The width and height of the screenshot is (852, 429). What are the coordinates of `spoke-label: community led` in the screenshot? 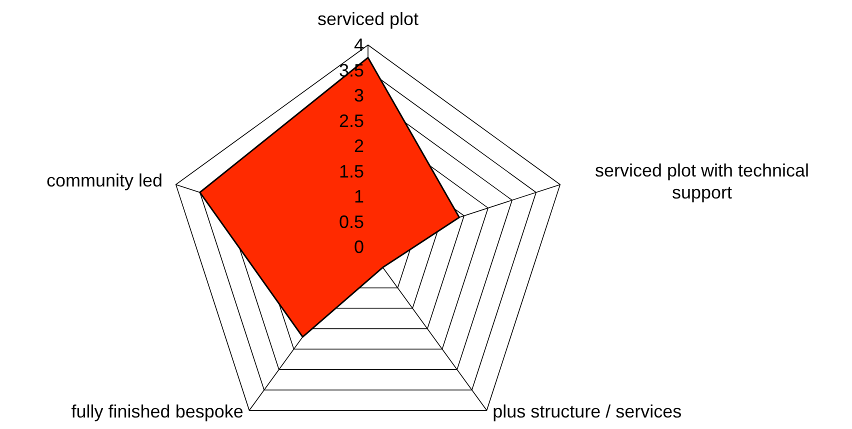 It's located at (104, 180).